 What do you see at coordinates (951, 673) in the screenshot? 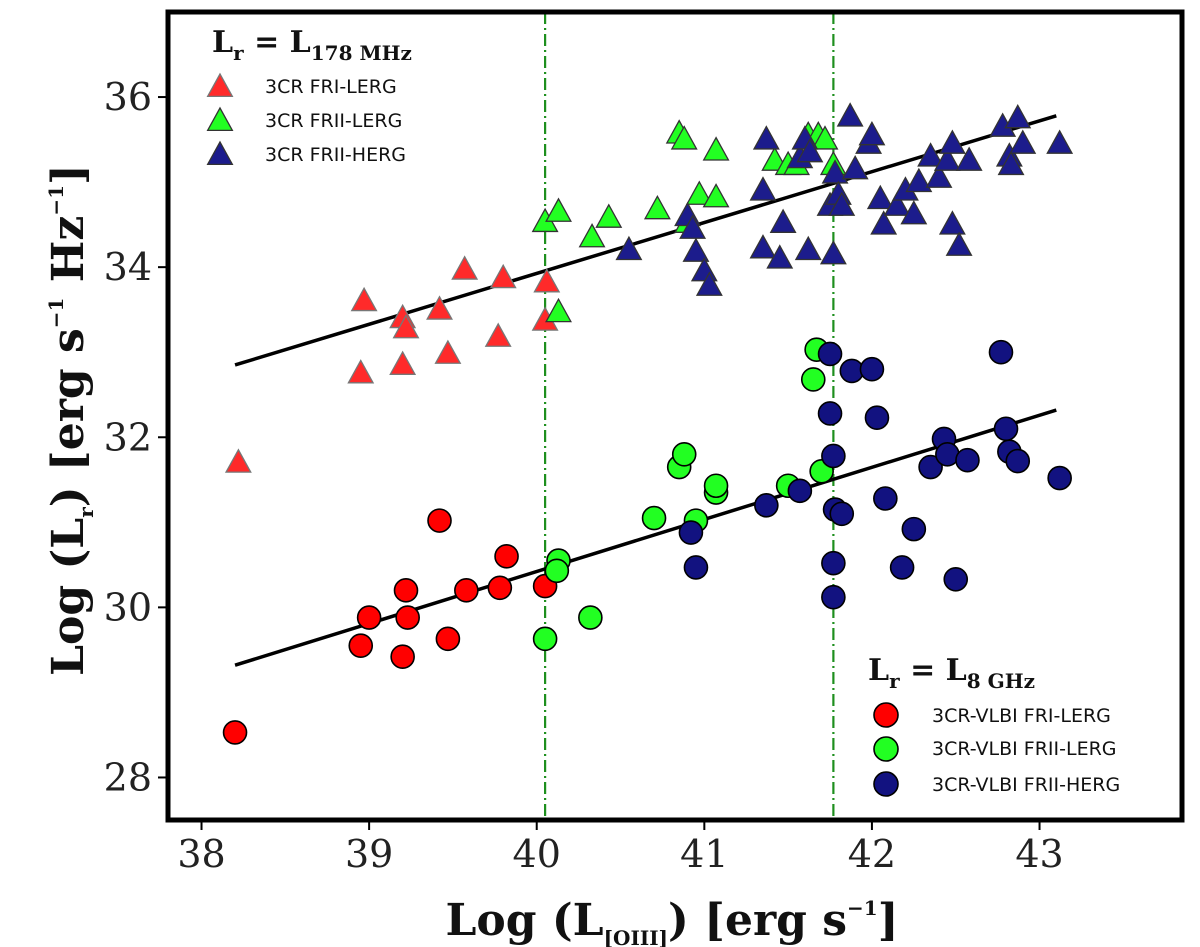
I see `legend-8ghz-title: Lr = L8 GHz` at bounding box center [951, 673].